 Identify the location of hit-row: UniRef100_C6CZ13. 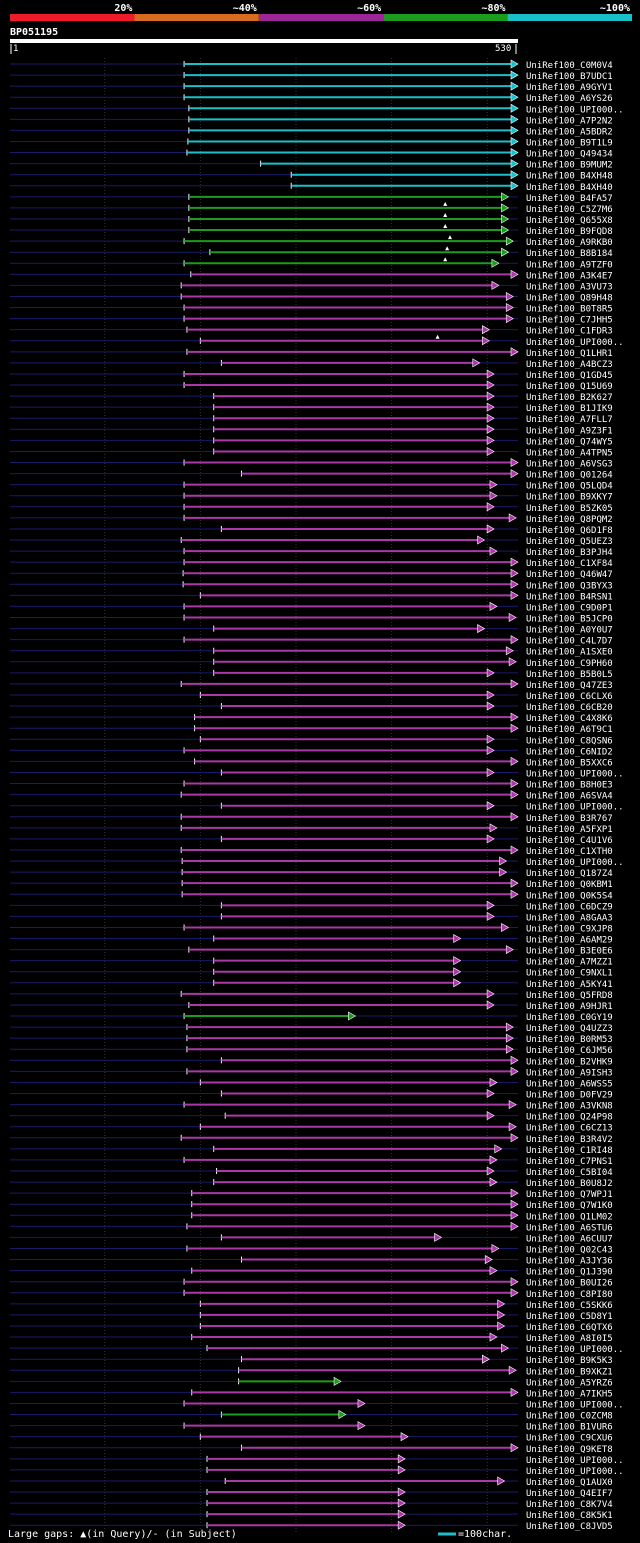
(311, 1128).